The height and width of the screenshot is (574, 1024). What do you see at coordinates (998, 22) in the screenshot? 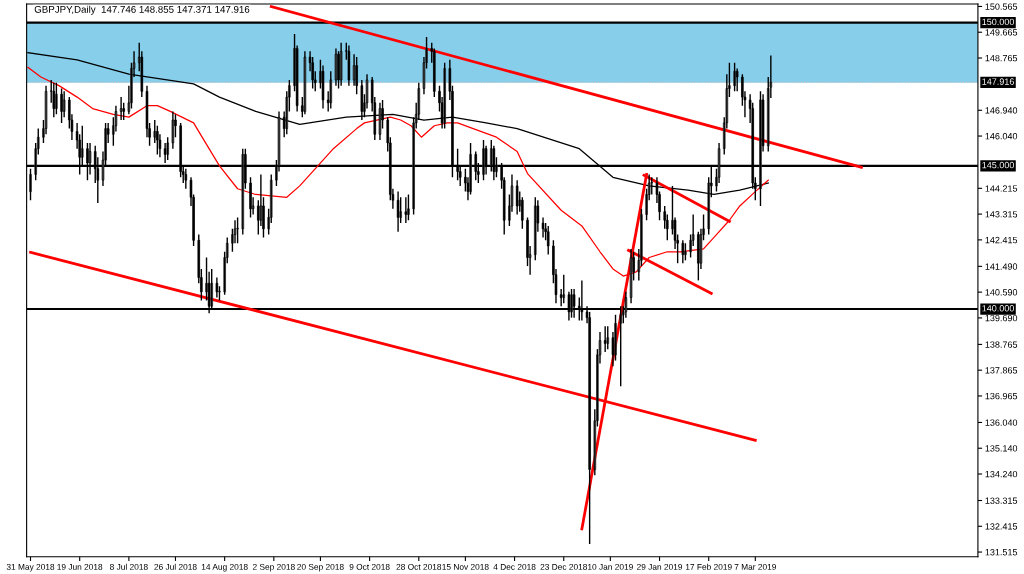
I see `ref-line-label: 150.000` at bounding box center [998, 22].